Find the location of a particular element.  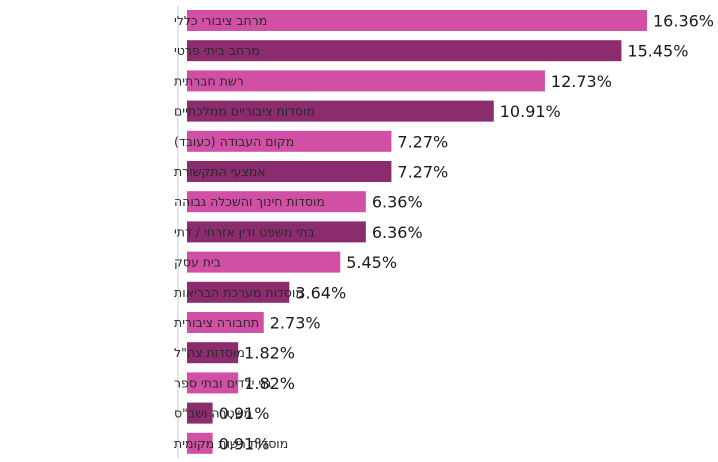

category-label: מוסדות רשות מקומית is located at coordinates (231, 443).